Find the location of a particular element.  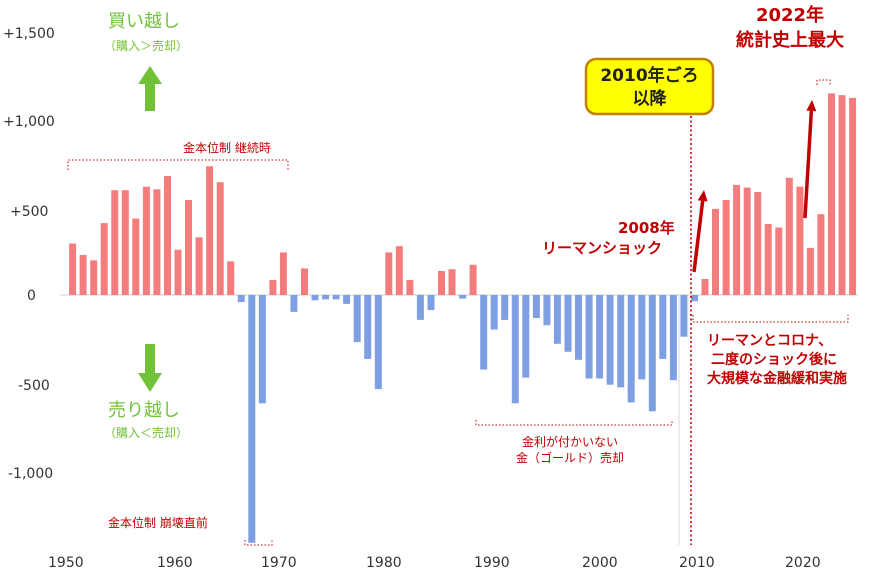

up-arrow-icon is located at coordinates (150, 88).